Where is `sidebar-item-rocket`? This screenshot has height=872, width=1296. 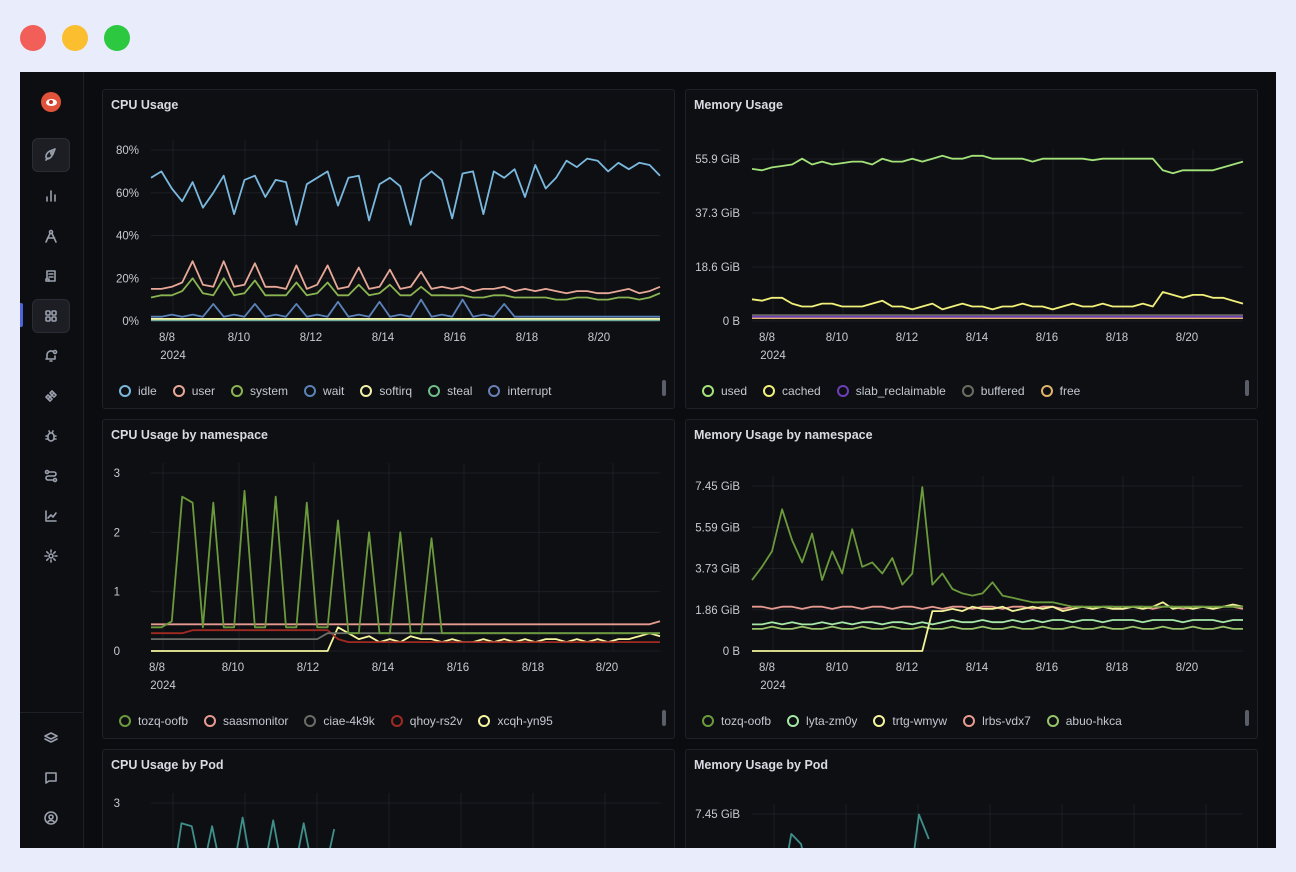 sidebar-item-rocket is located at coordinates (51, 155).